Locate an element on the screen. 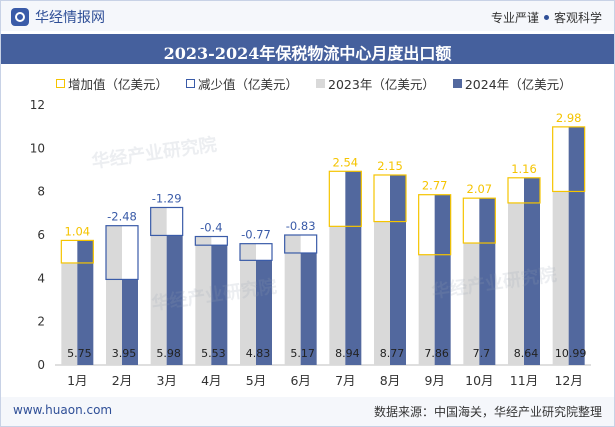 The width and height of the screenshot is (615, 427). change-label-1: 1.04 is located at coordinates (78, 231).